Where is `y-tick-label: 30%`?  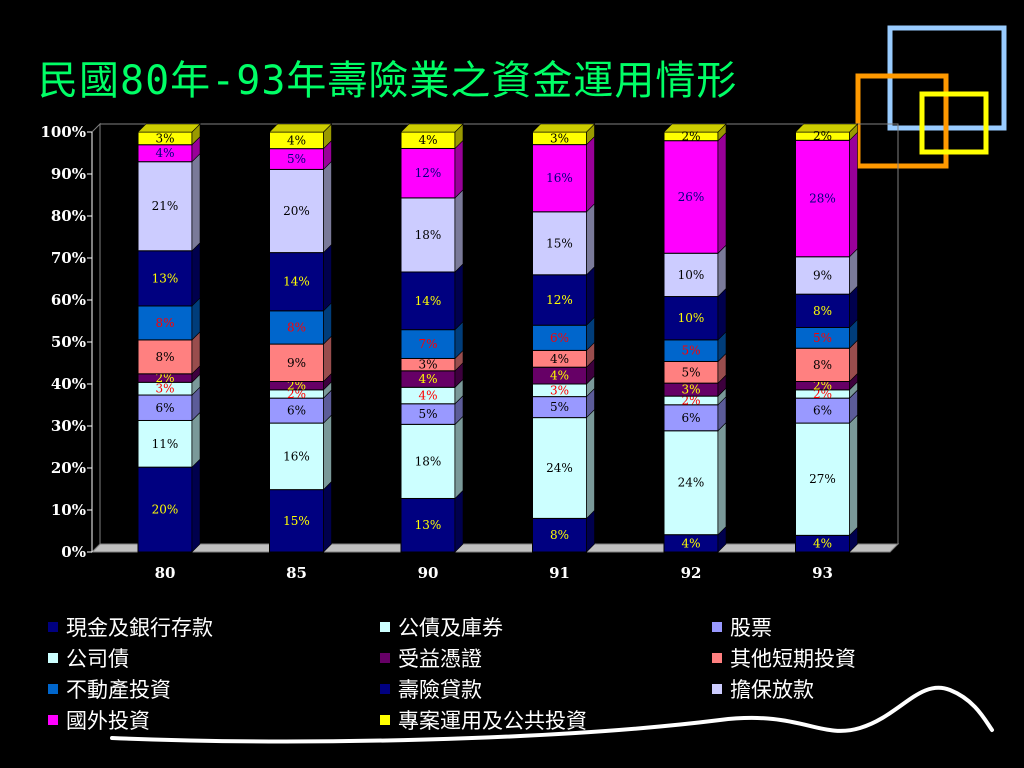
y-tick-label: 30% is located at coordinates (68, 426).